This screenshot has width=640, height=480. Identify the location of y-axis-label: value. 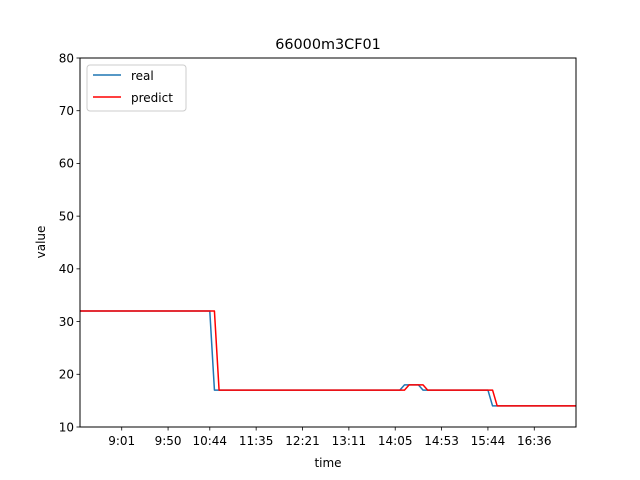
(41, 242).